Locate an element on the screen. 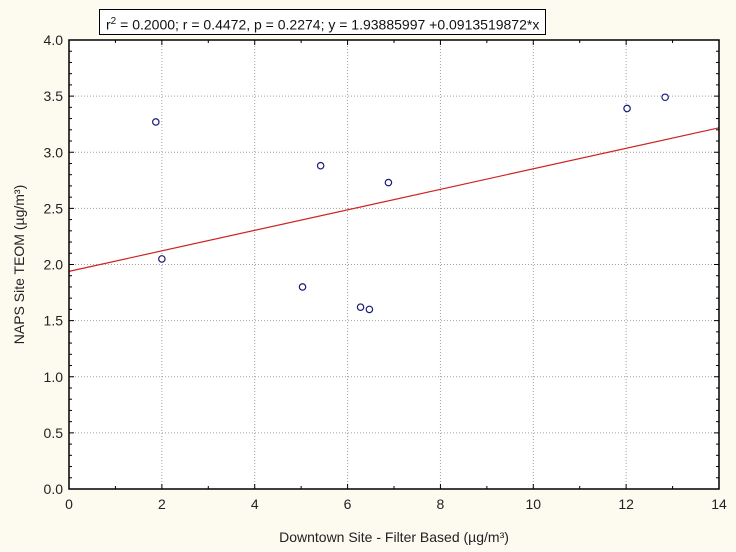 The image size is (736, 552). x-tick-label: 10 is located at coordinates (533, 504).